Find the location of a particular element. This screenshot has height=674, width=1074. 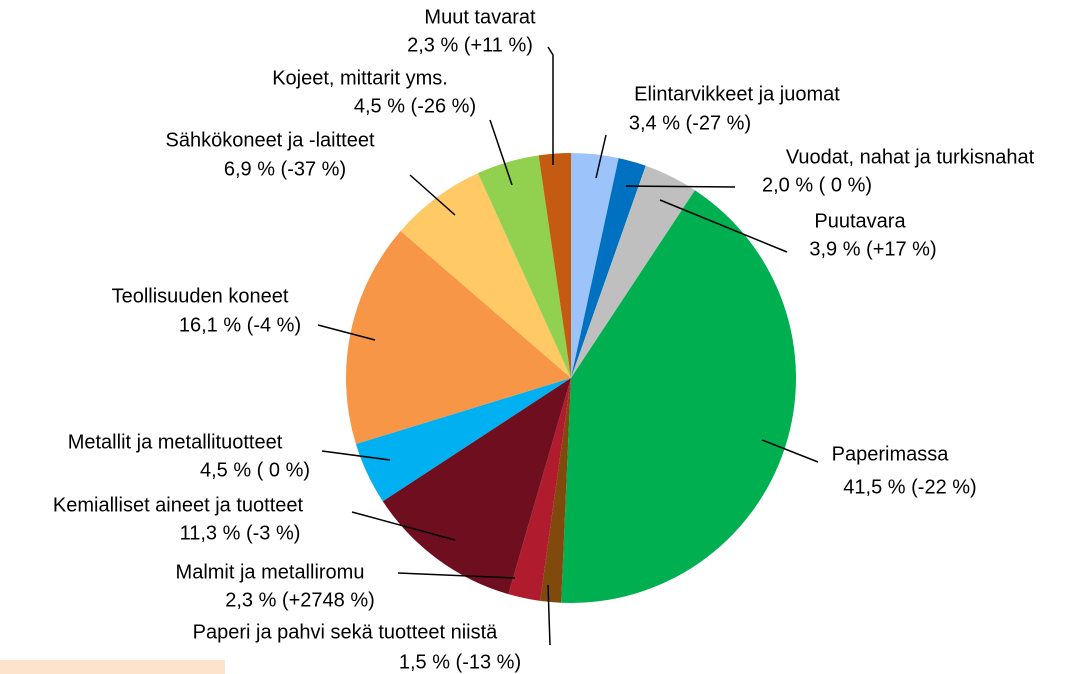

slice-label: Vuodat, nahat ja turkisnahat is located at coordinates (910, 157).